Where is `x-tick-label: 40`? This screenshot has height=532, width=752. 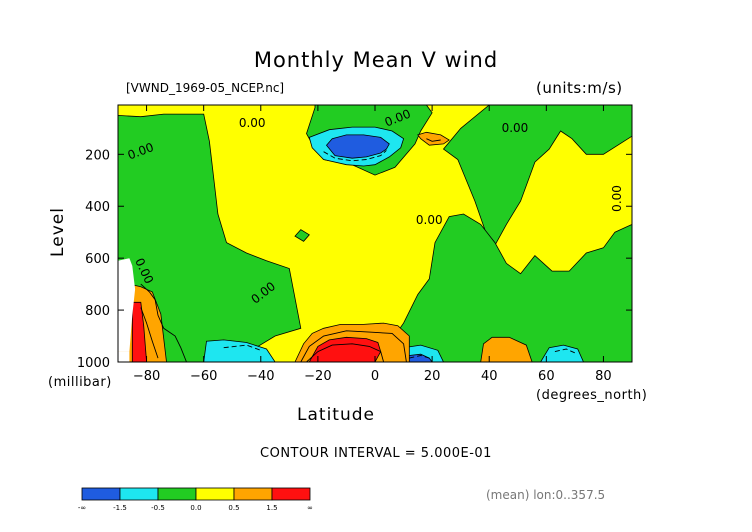
x-tick-label: 40 is located at coordinates (489, 376).